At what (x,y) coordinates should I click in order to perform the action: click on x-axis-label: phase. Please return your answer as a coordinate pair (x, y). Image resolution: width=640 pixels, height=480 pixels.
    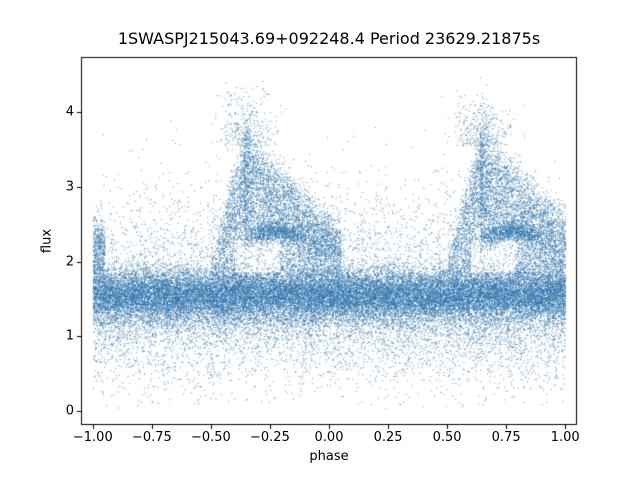
    Looking at the image, I should click on (329, 456).